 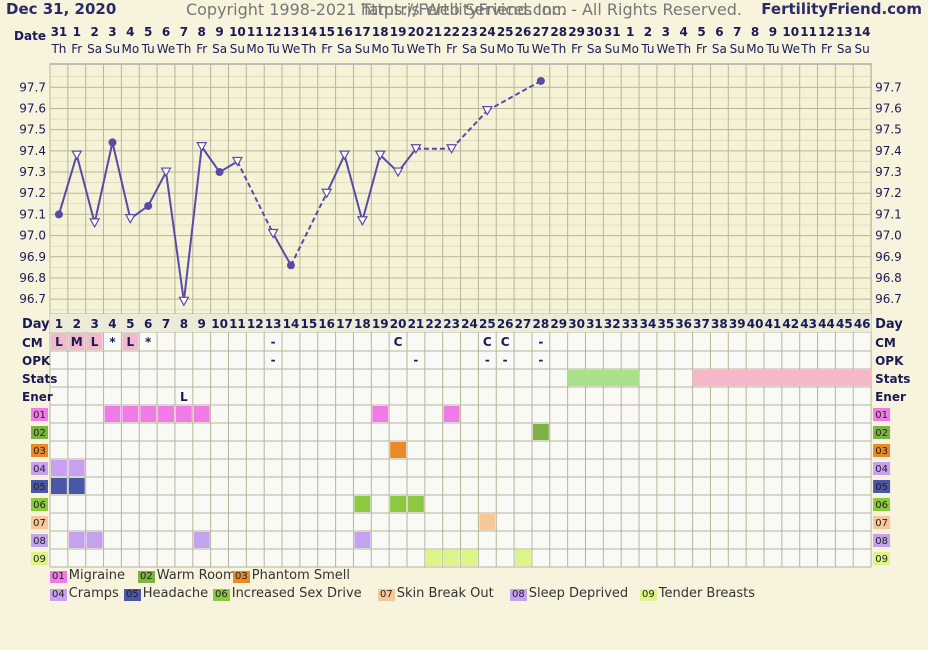 What do you see at coordinates (84, 593) in the screenshot?
I see `legend-item: 04 Cramps` at bounding box center [84, 593].